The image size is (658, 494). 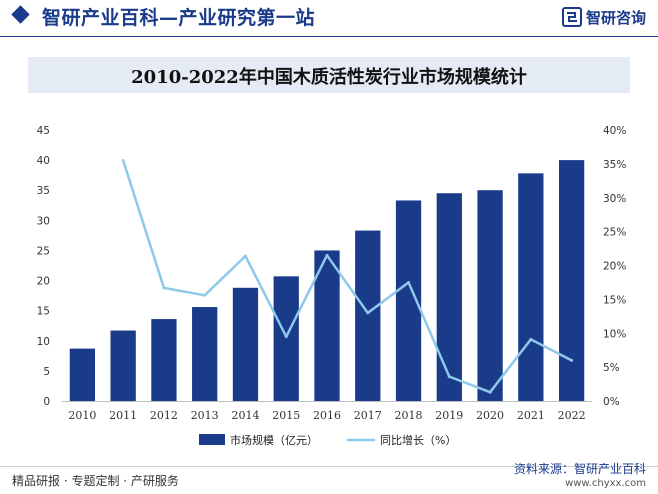 I want to click on y-right-tick-label: 25%, so click(x=614, y=233).